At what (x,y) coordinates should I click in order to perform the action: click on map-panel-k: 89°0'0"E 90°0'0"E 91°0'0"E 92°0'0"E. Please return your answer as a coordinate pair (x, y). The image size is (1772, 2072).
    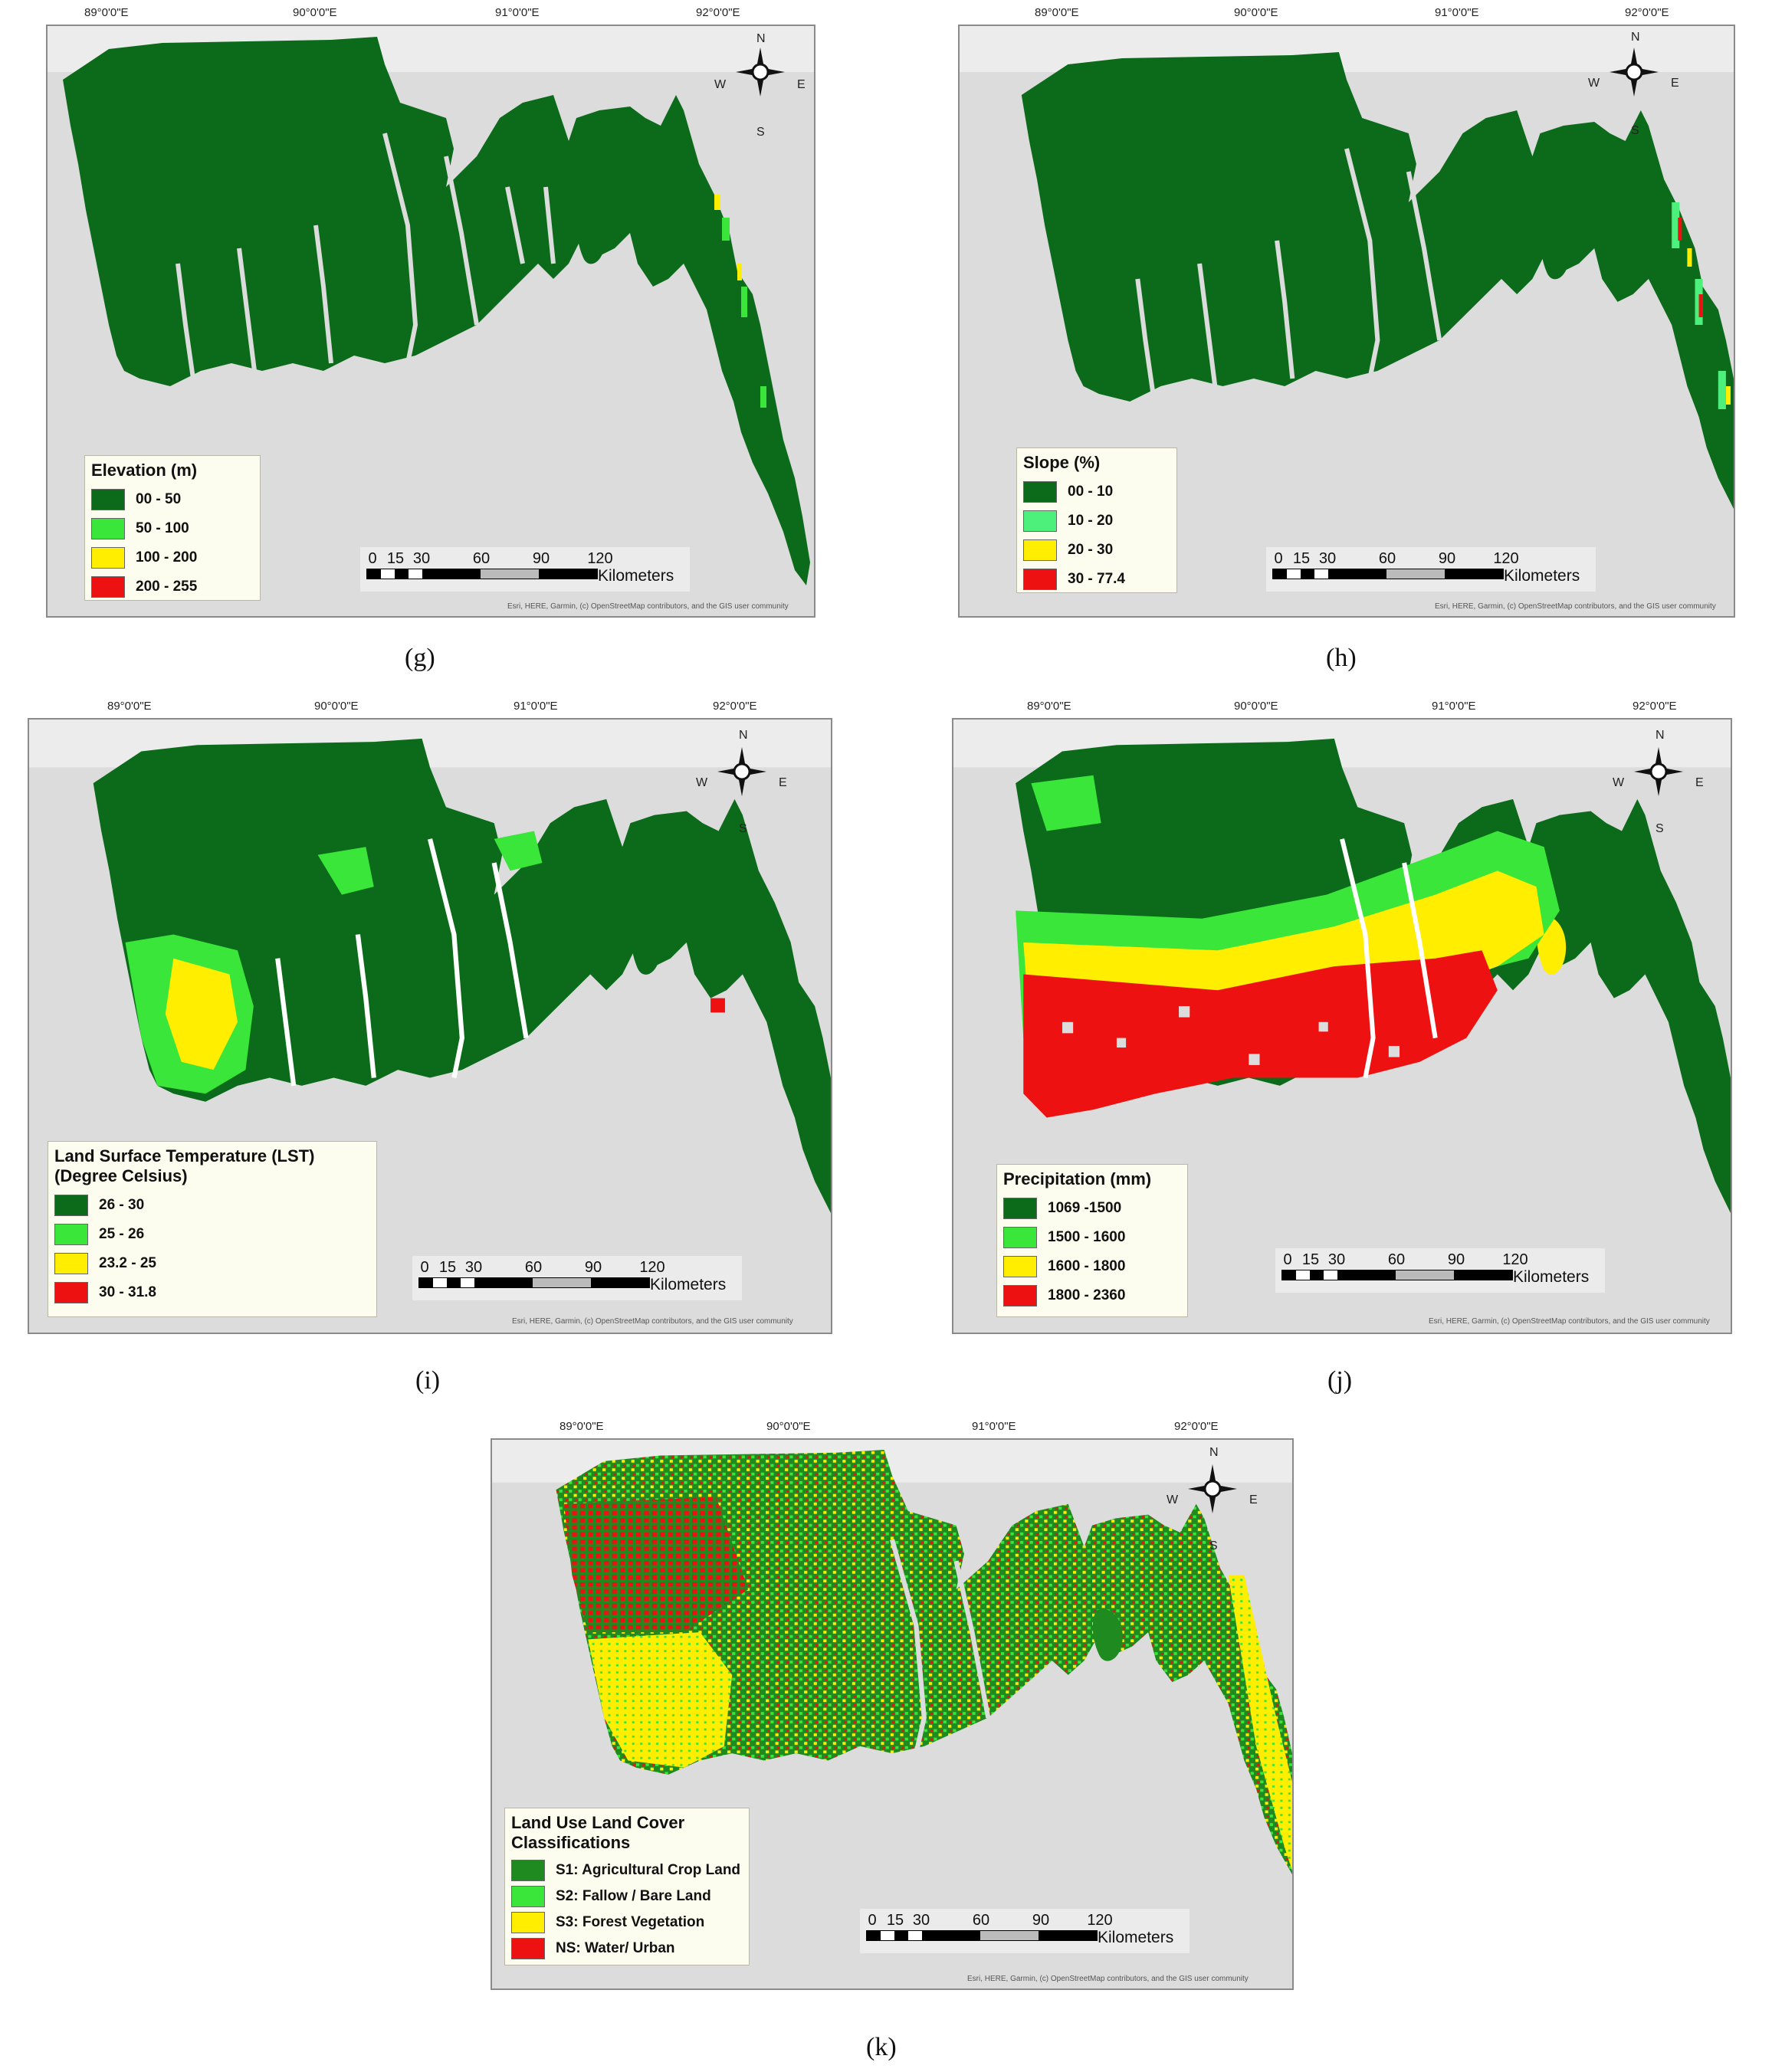
    Looking at the image, I should click on (889, 1740).